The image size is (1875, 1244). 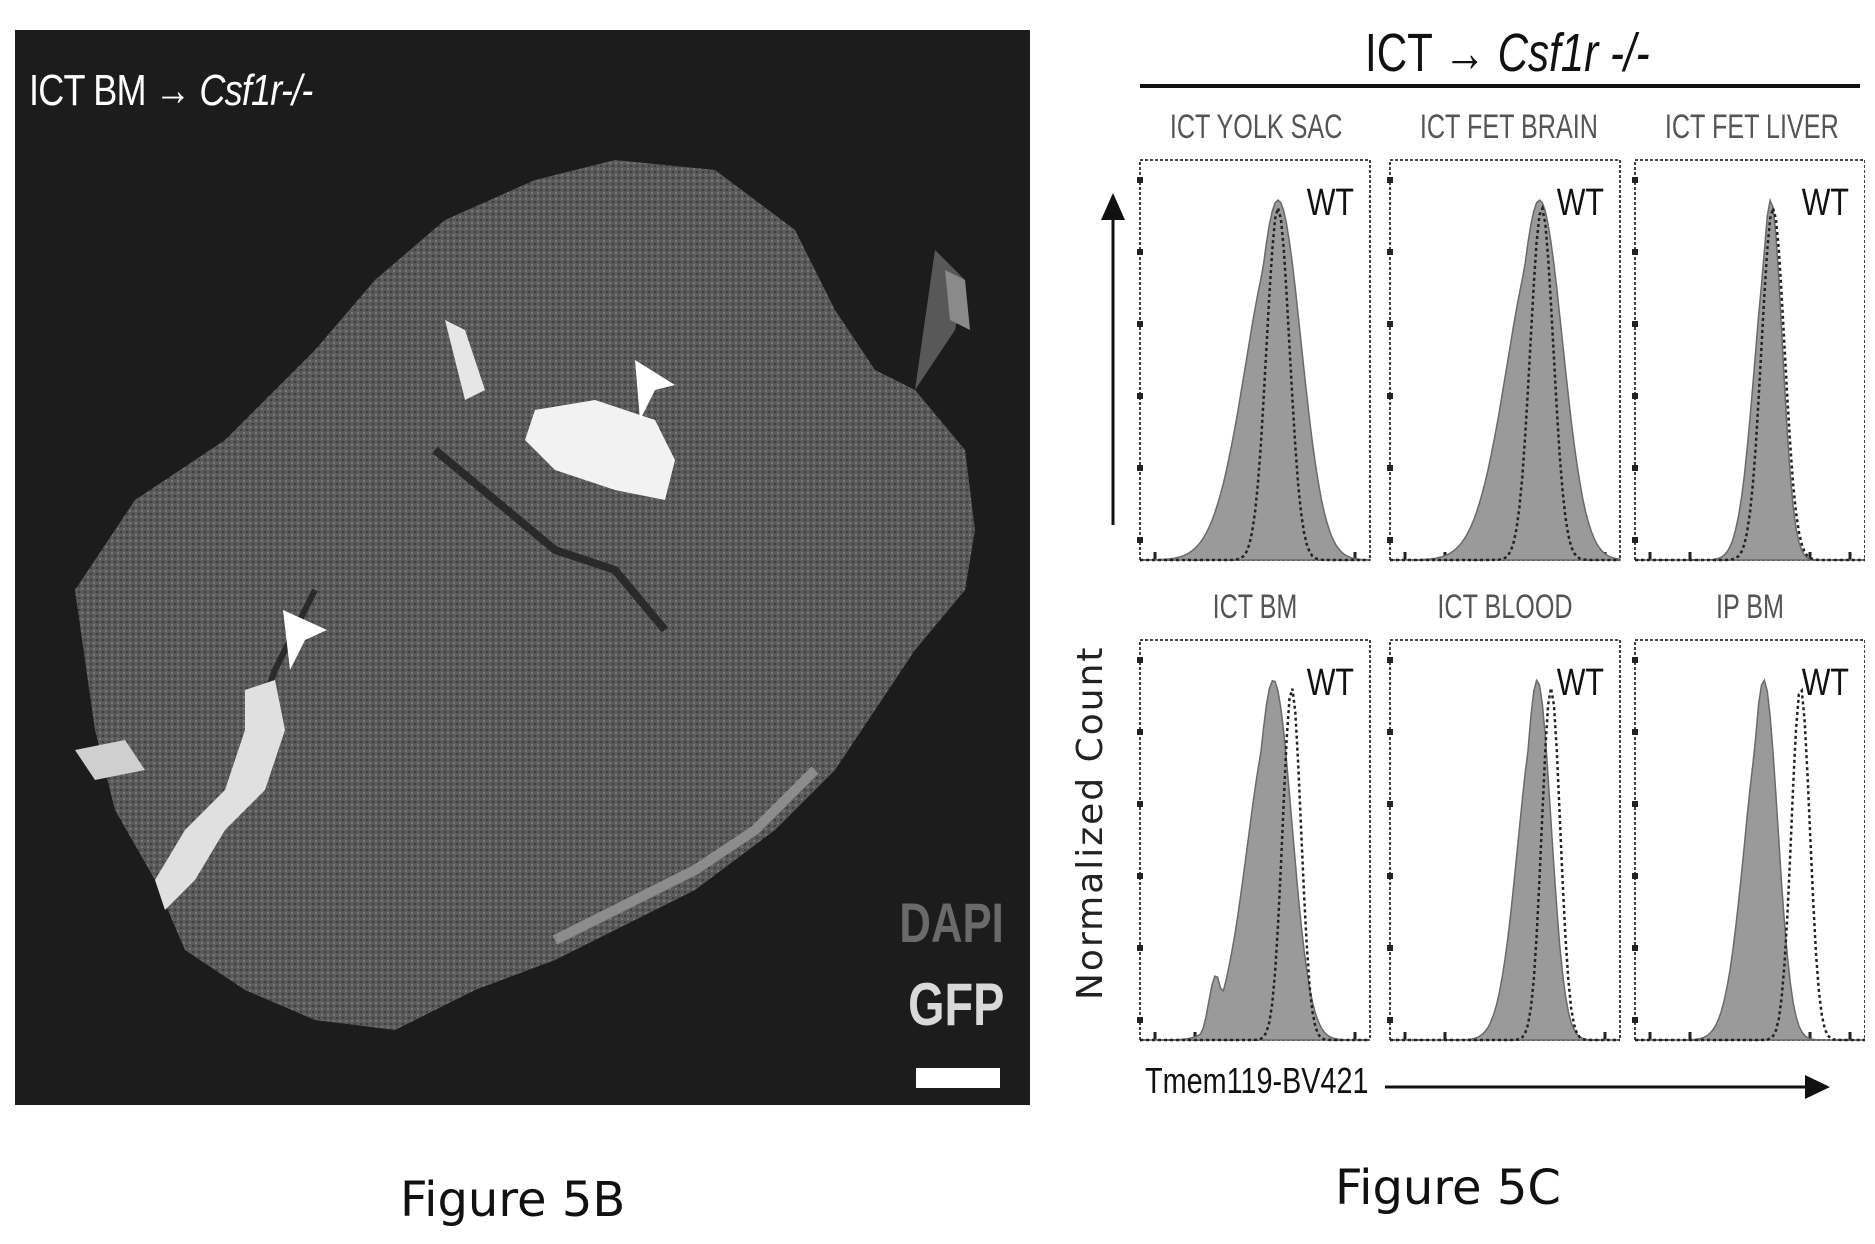 I want to click on legend-dapi: DAPI, so click(x=951, y=922).